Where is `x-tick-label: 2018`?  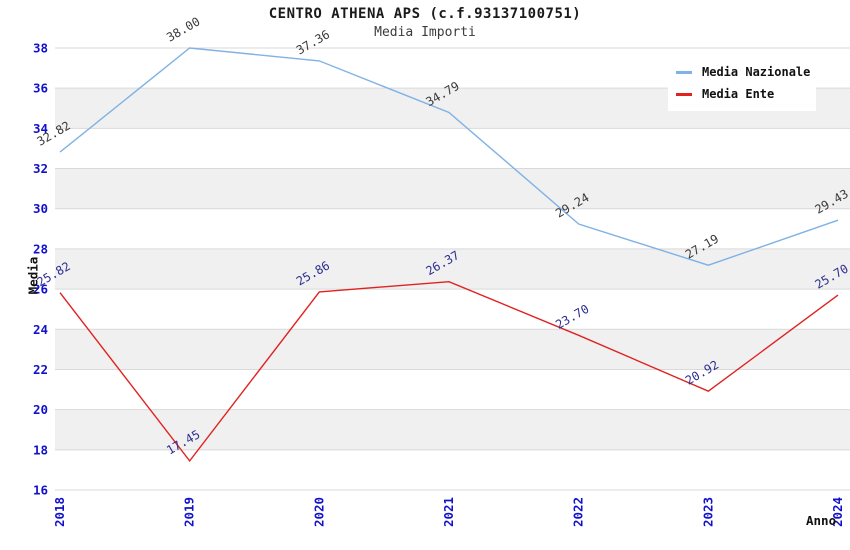 x-tick-label: 2018 is located at coordinates (59, 512).